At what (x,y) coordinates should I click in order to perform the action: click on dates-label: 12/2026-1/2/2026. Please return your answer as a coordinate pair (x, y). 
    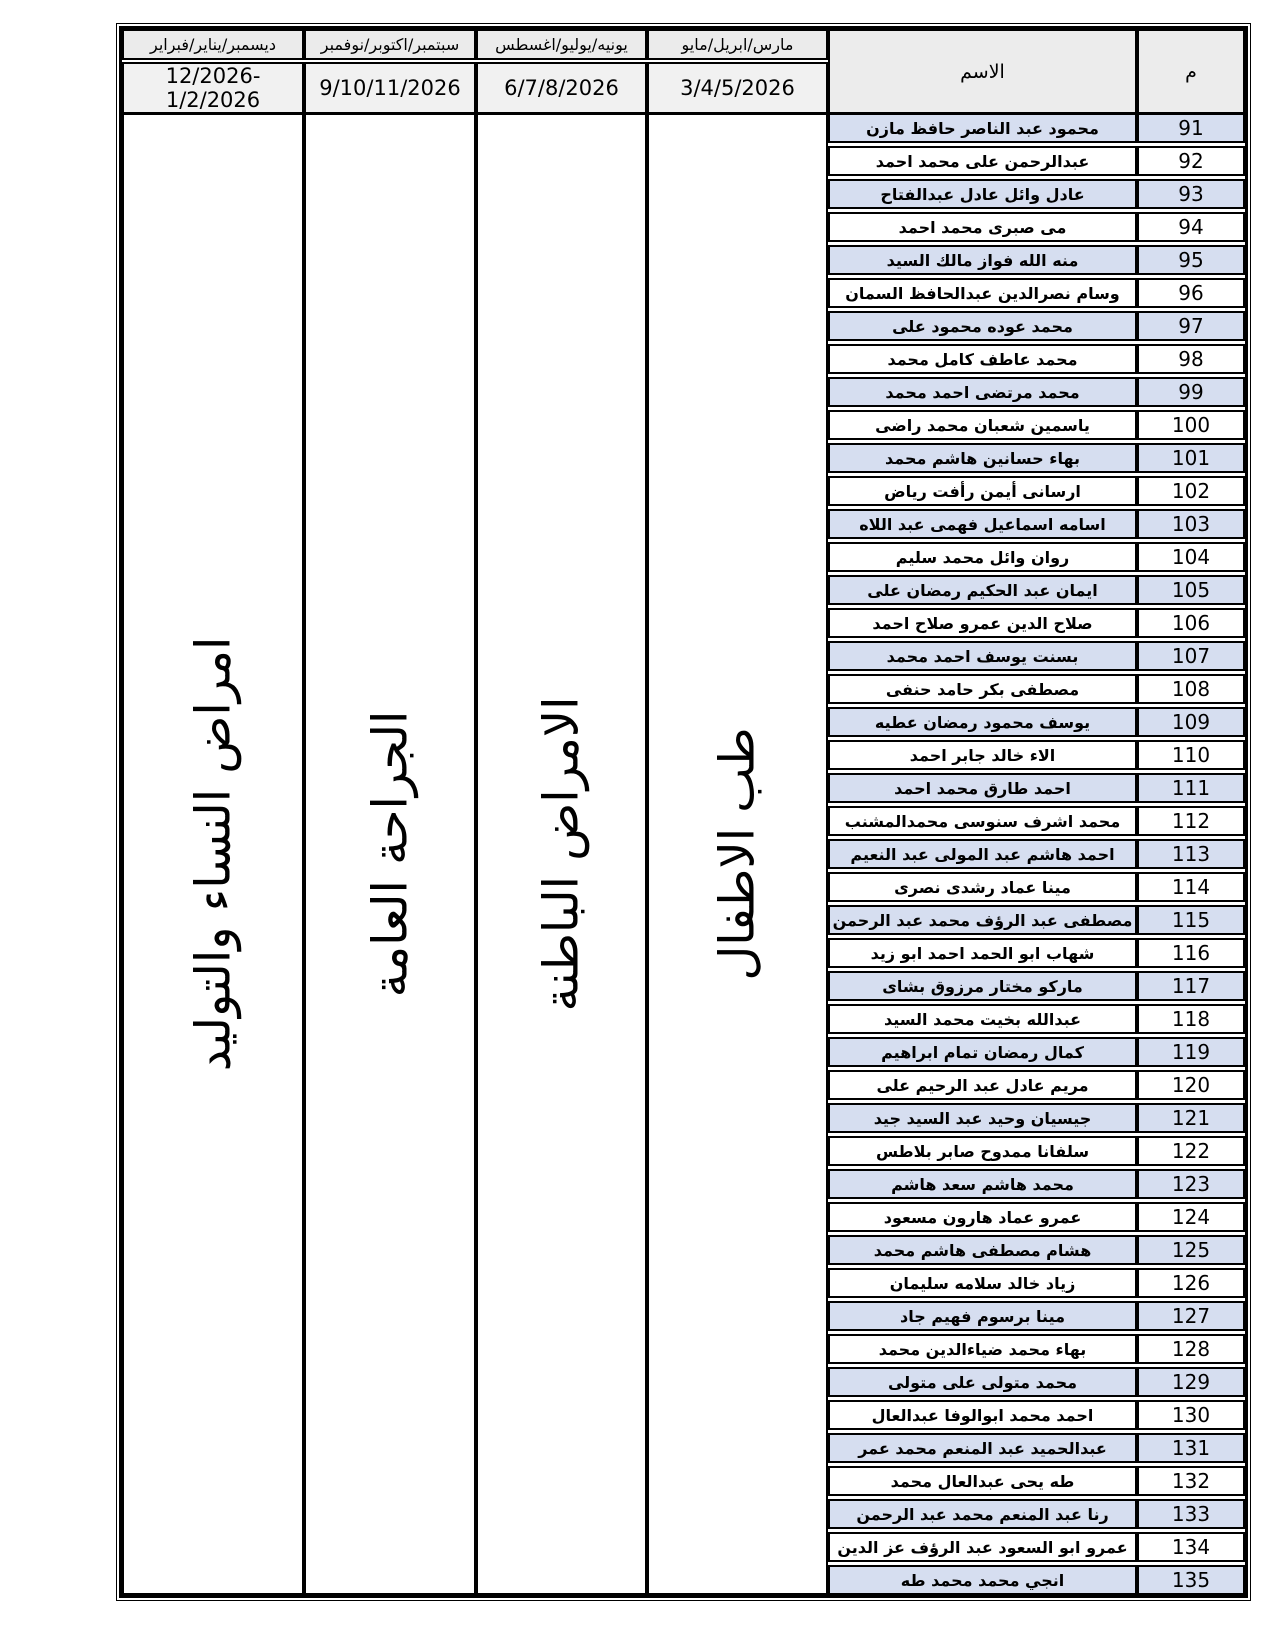
    Looking at the image, I should click on (213, 88).